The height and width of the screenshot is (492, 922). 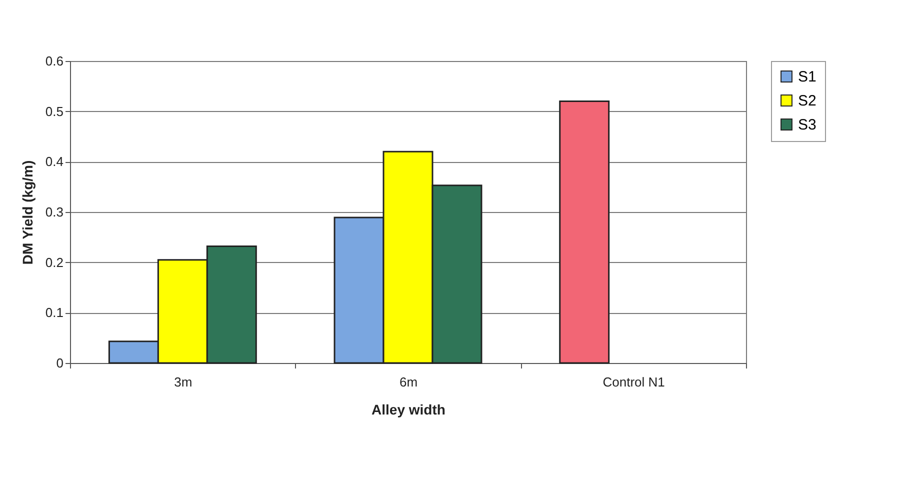 What do you see at coordinates (54, 111) in the screenshot?
I see `y-tick-label: 0.5` at bounding box center [54, 111].